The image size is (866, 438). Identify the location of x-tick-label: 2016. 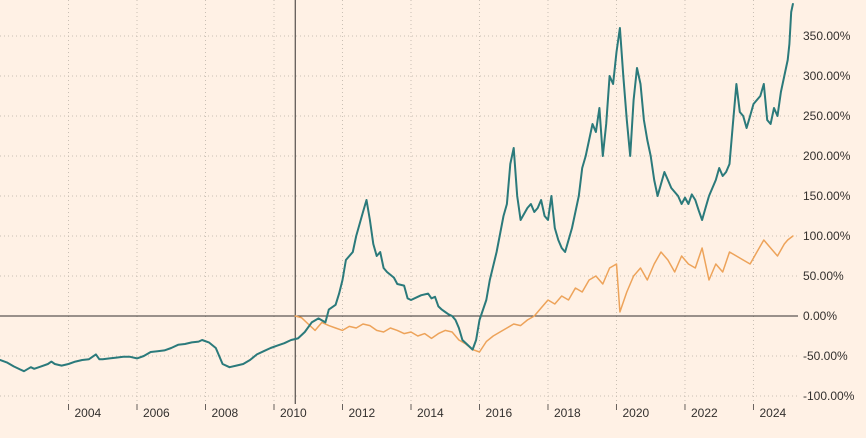
(498, 413).